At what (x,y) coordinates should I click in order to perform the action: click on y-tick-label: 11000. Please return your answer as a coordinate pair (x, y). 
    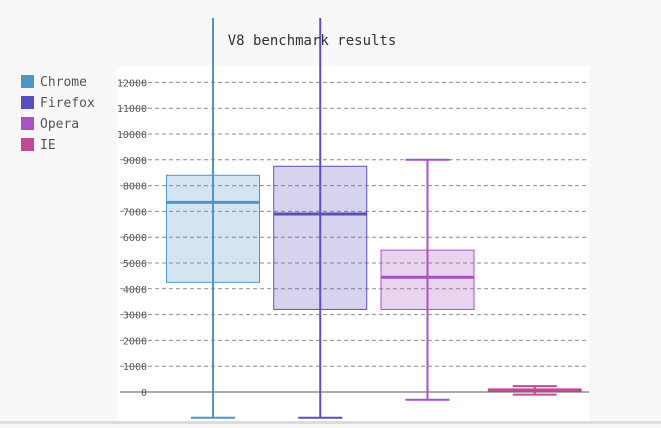
    Looking at the image, I should click on (132, 109).